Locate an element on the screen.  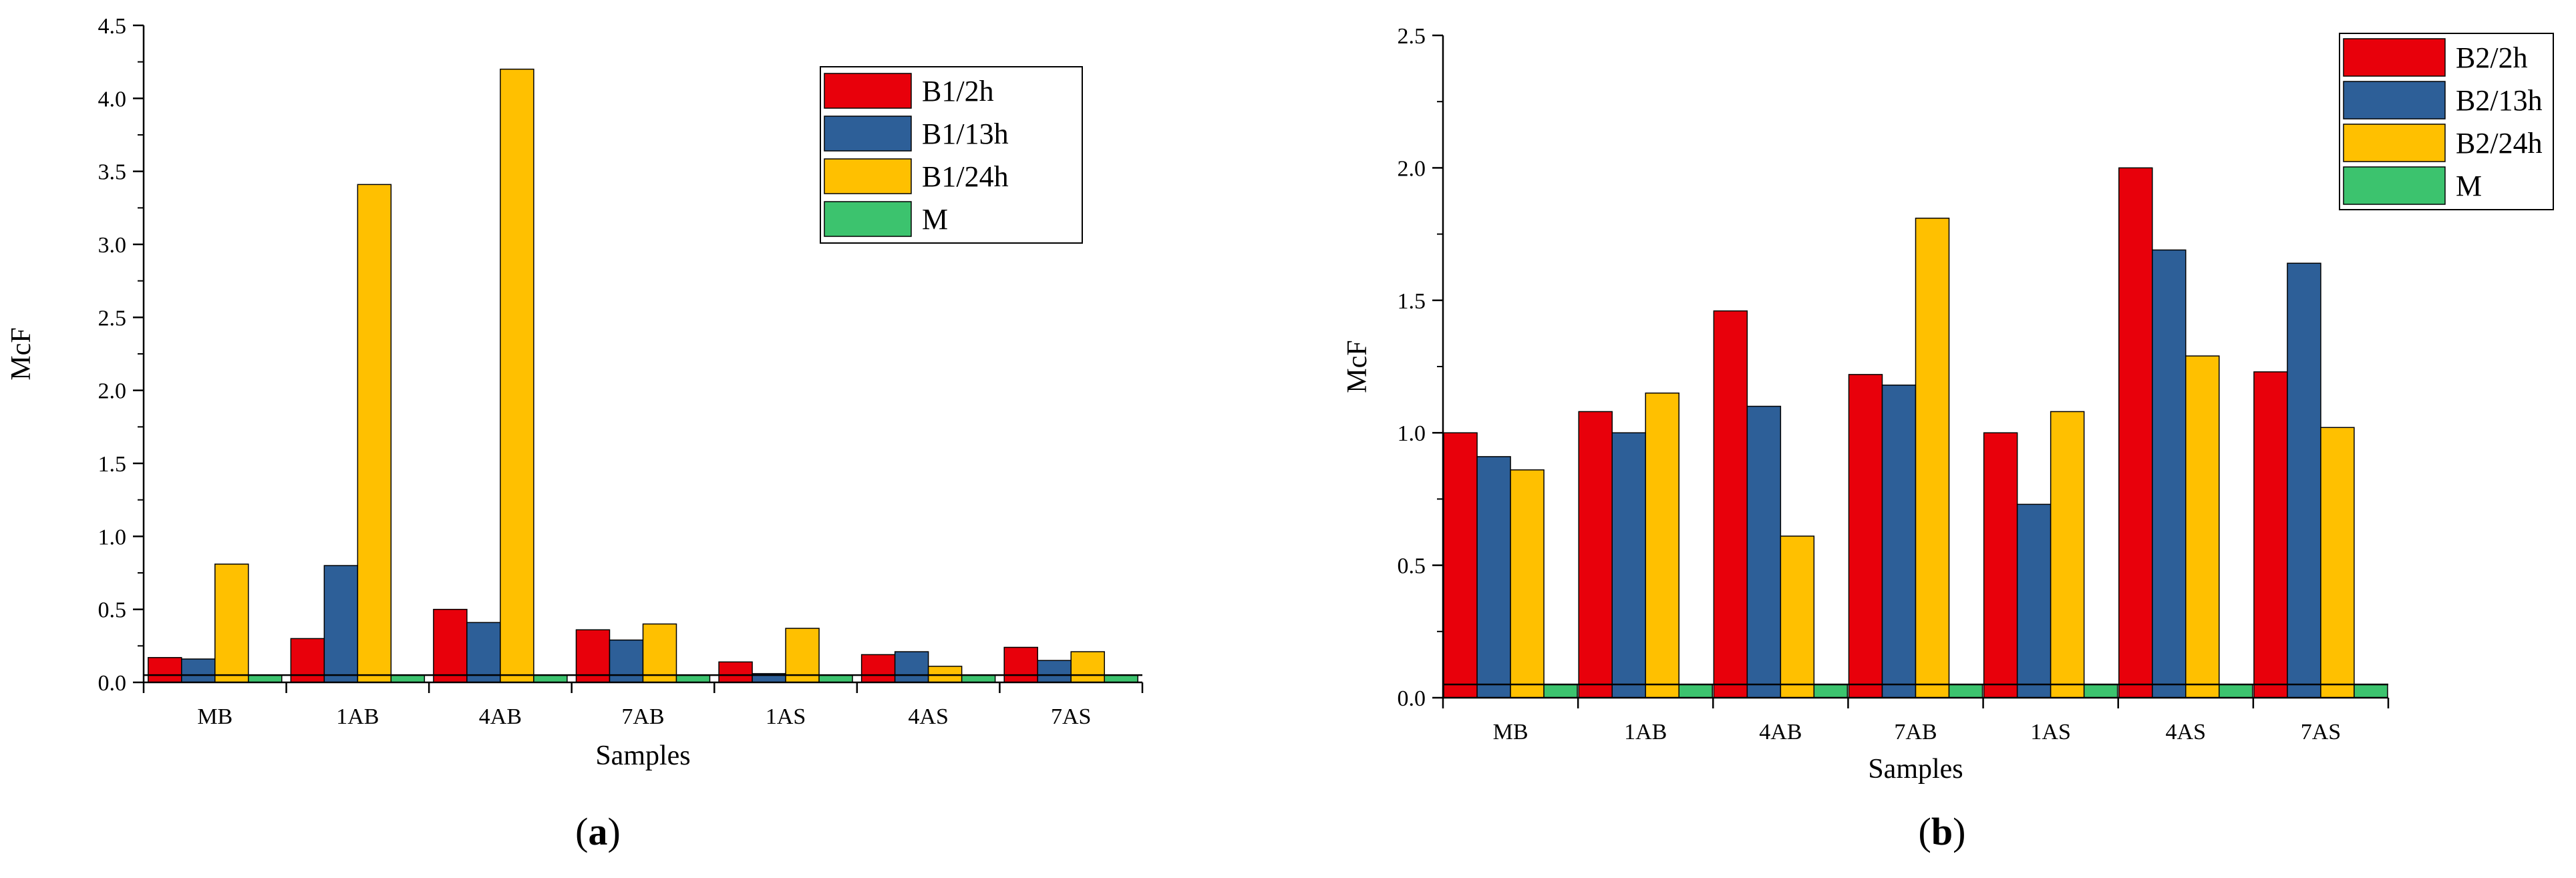
y-tick-label: 4.0 is located at coordinates (112, 99).